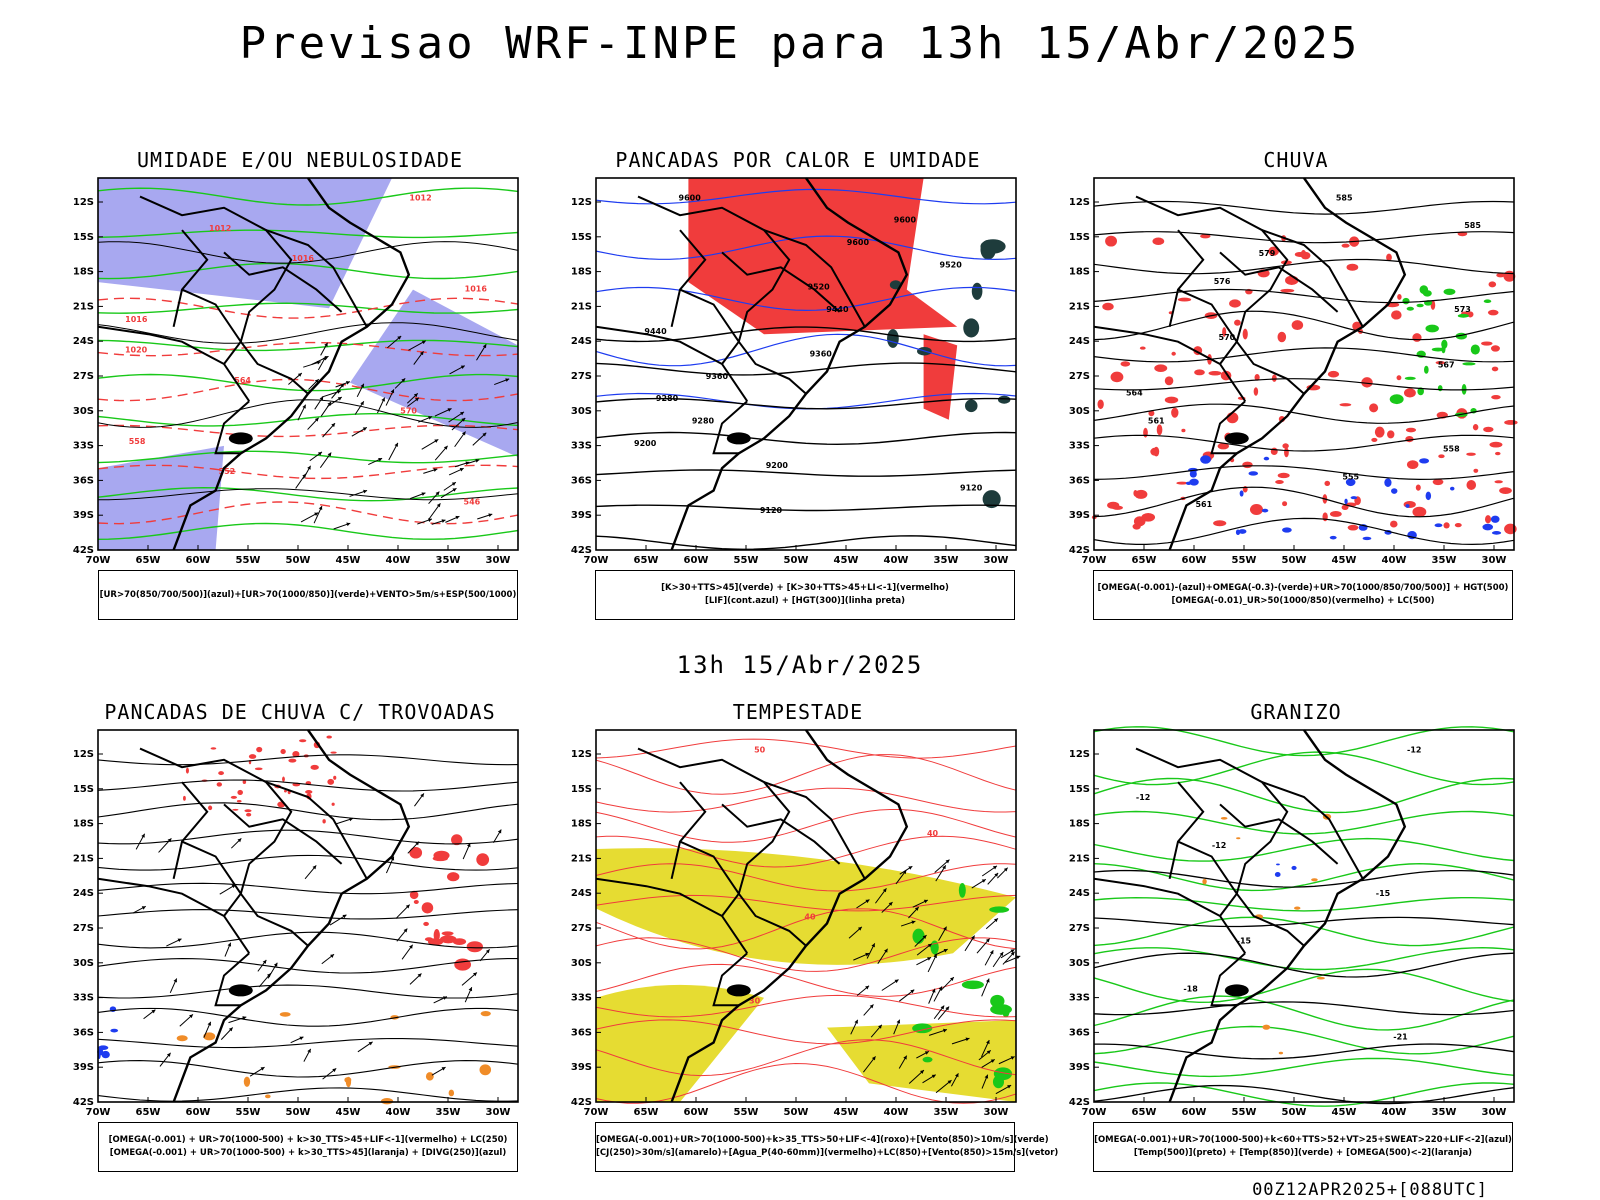 The width and height of the screenshot is (1600, 1200). Describe the element at coordinates (806, 369) in the screenshot. I see `height-300-contour` at that location.